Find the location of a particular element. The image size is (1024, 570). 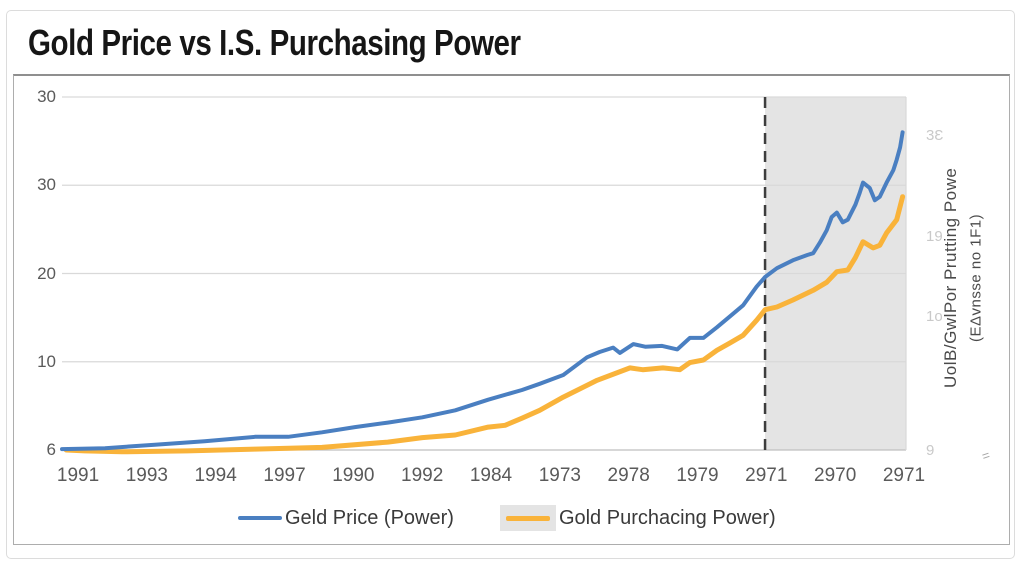

y-axis-right-ticks: 3Ɛ 19 1o 9 is located at coordinates (947, 278).